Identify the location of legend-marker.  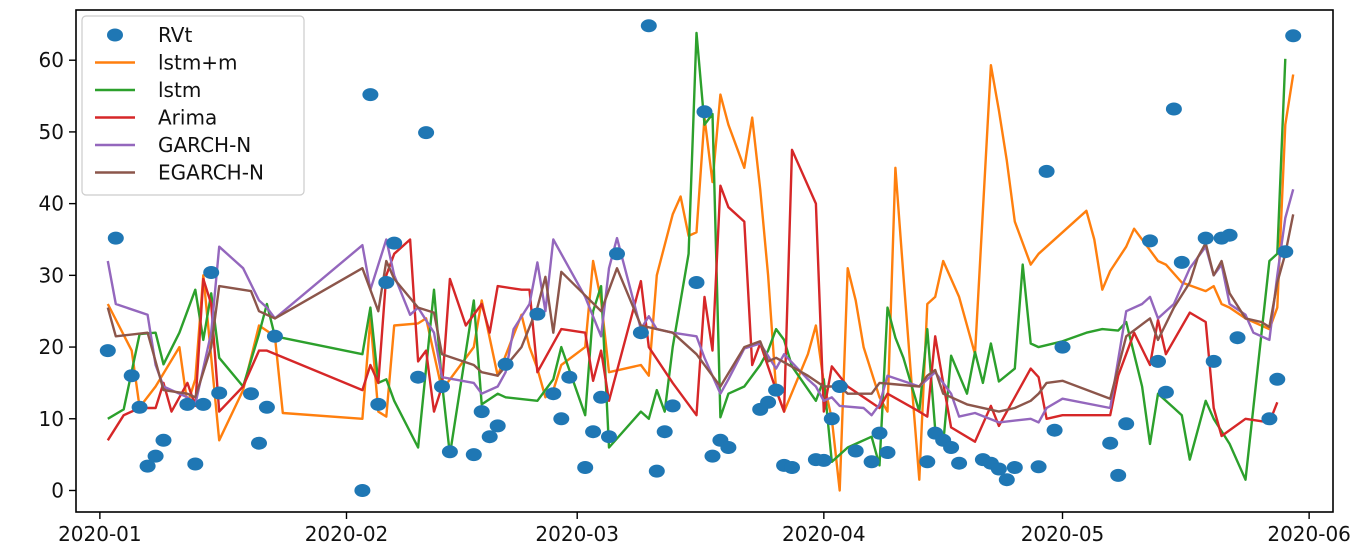
(115, 35).